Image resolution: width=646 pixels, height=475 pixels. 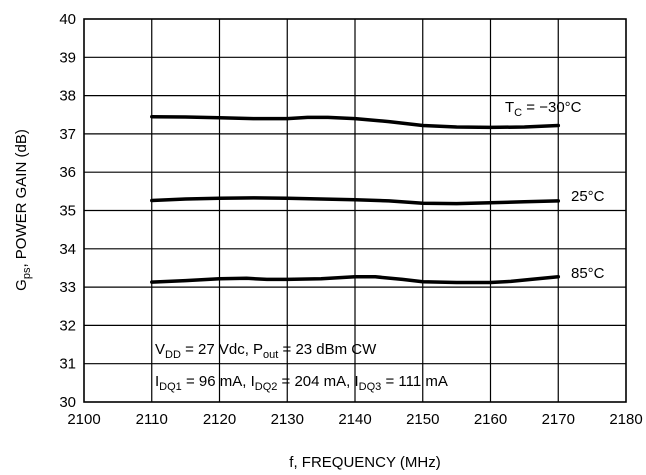 What do you see at coordinates (67, 57) in the screenshot?
I see `y-tick-label: 39` at bounding box center [67, 57].